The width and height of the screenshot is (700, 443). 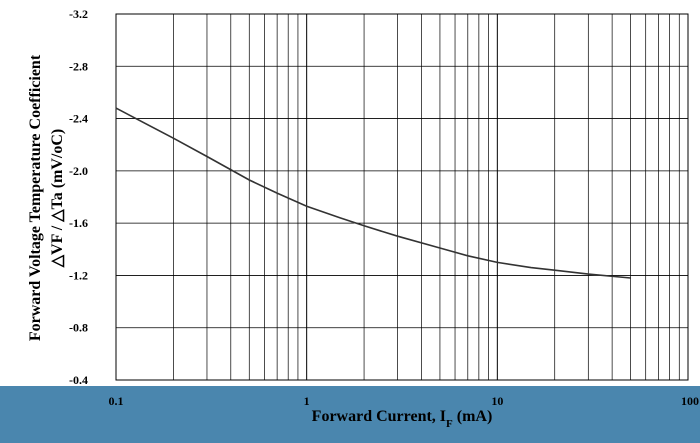 What do you see at coordinates (35, 197) in the screenshot?
I see `y-axis-title-line1: Forward Voltage Temperature Coefficient` at bounding box center [35, 197].